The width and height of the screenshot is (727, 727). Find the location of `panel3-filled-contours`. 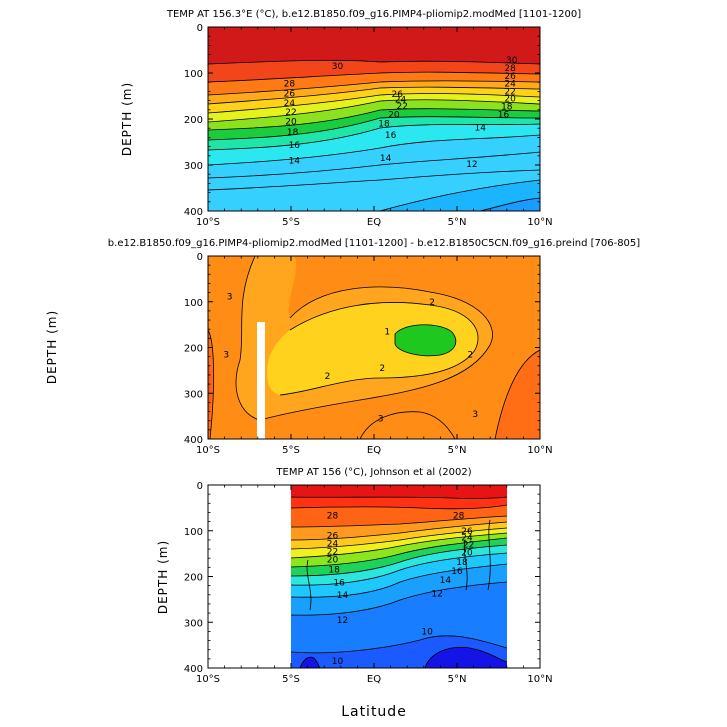

panel3-filled-contours is located at coordinates (399, 576).